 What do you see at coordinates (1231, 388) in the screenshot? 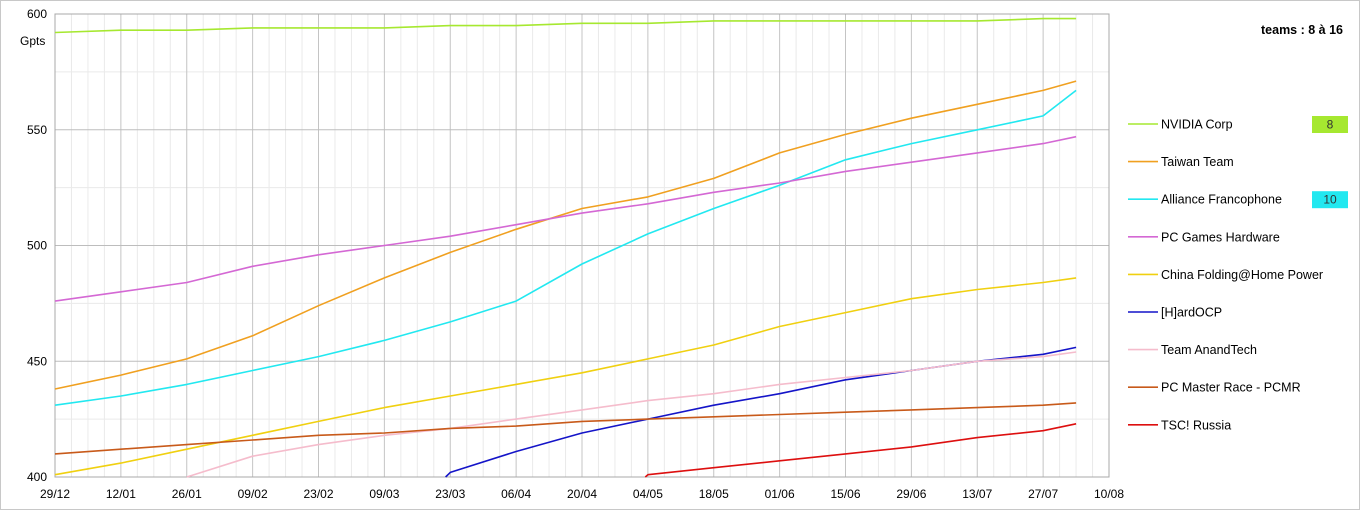
I see `legend-label-pc-master-race-pcmr: PC Master Race - PCMR` at bounding box center [1231, 388].